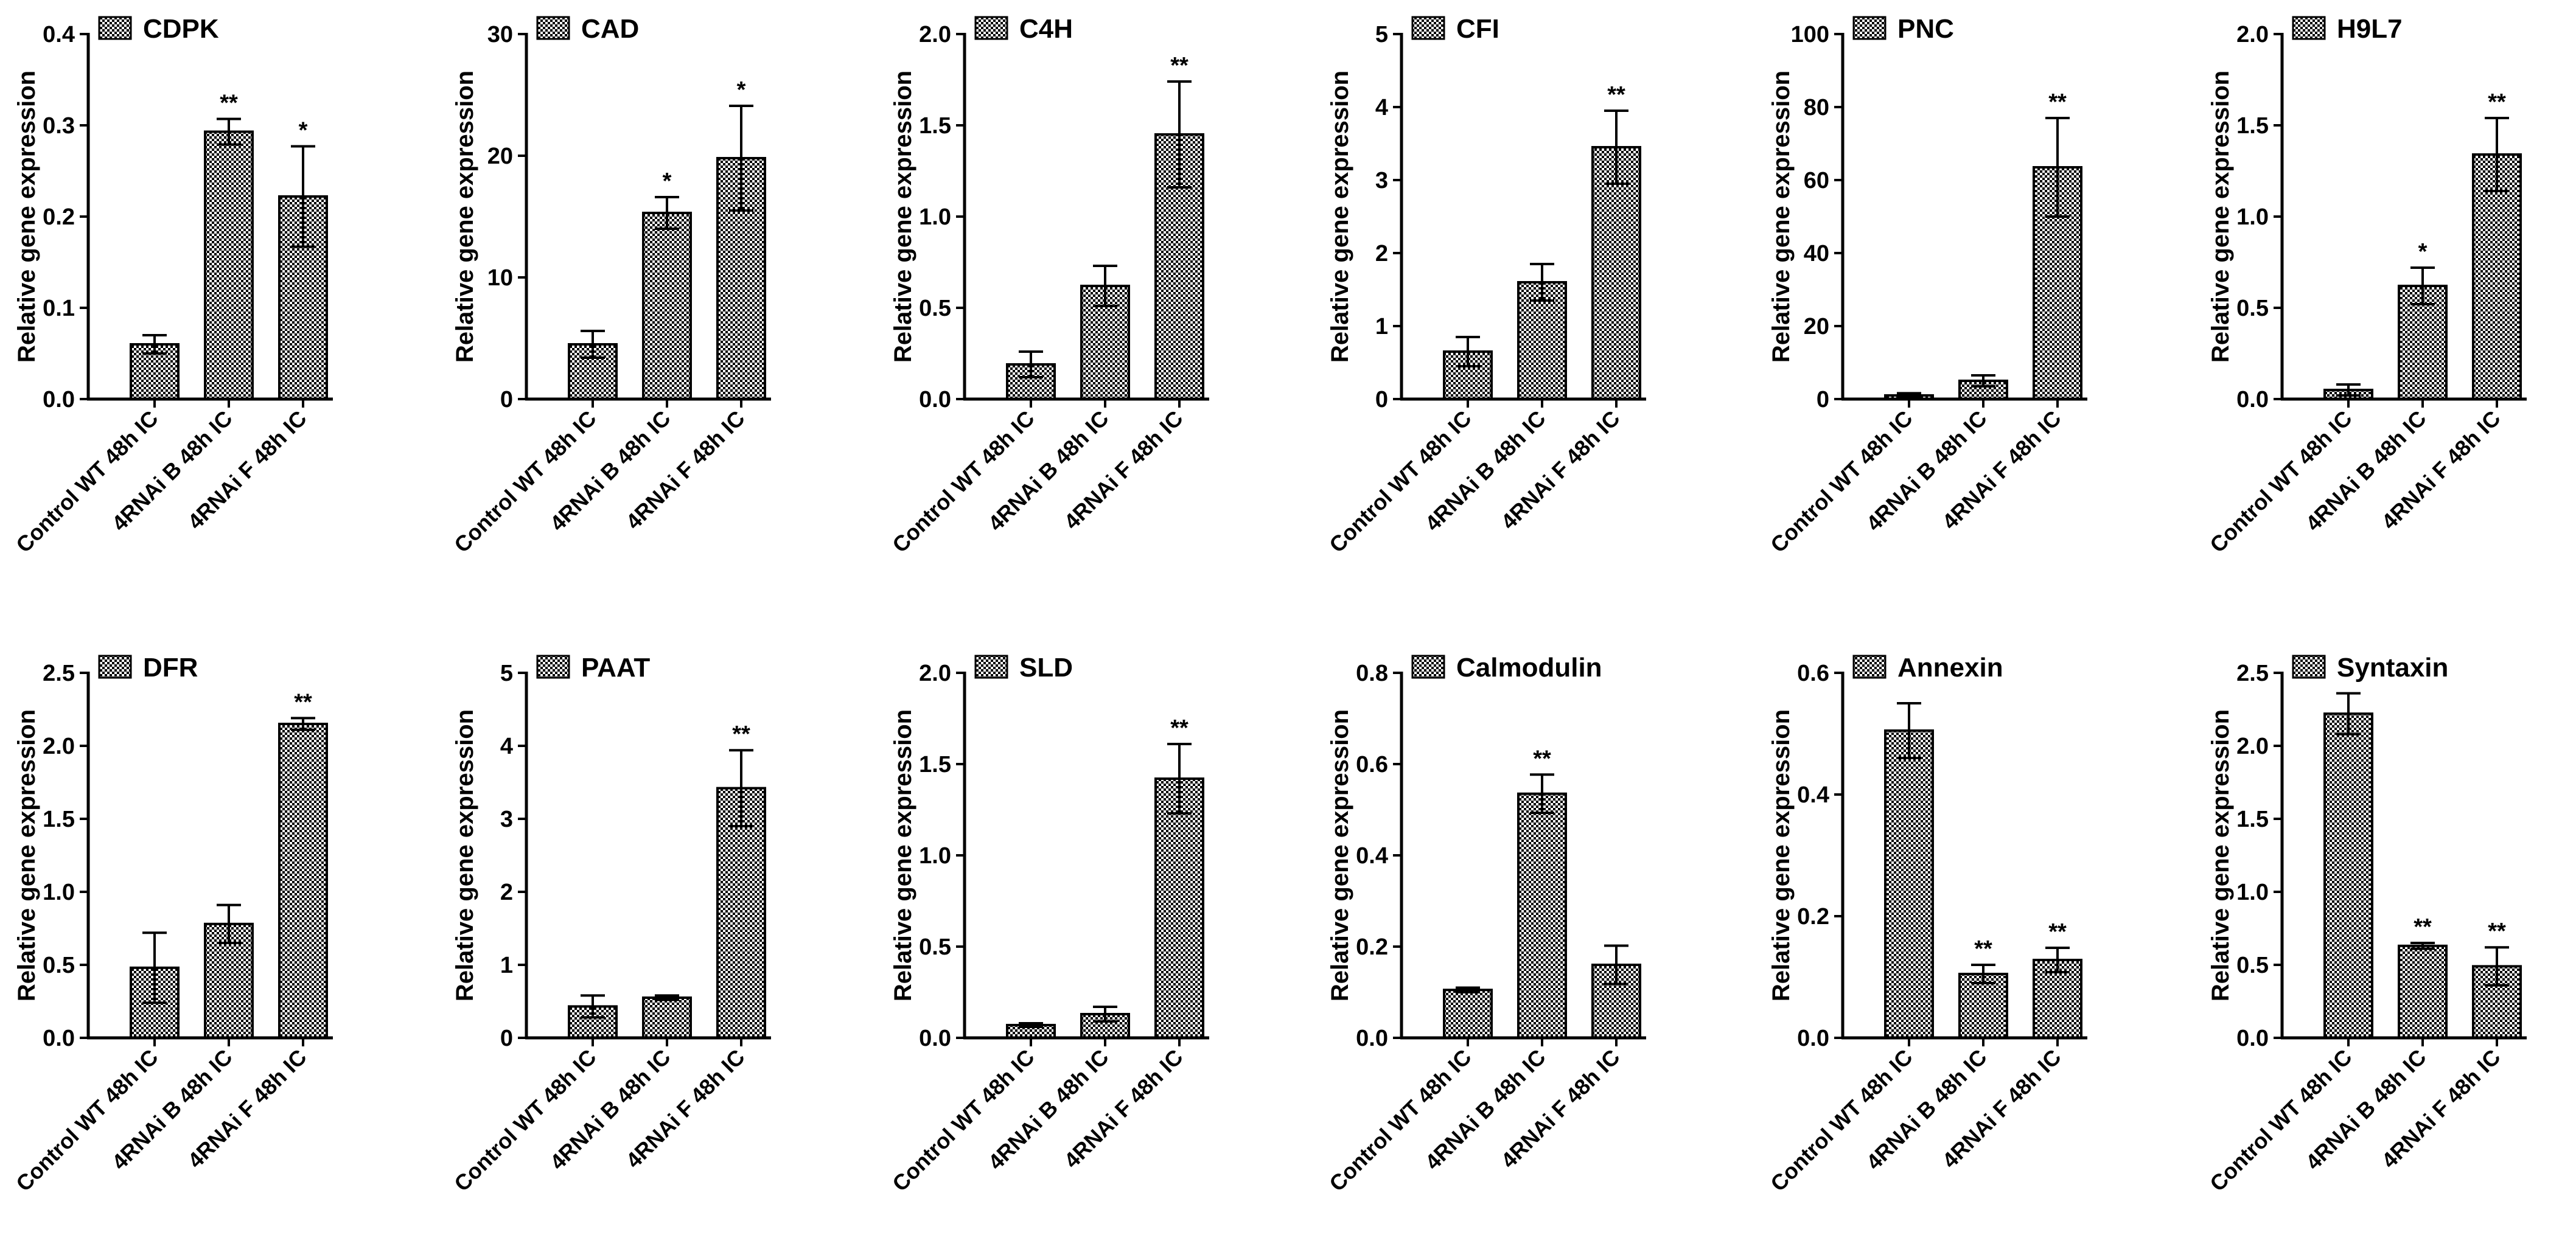 The image size is (2576, 1238). I want to click on legend-label: CAD, so click(610, 29).